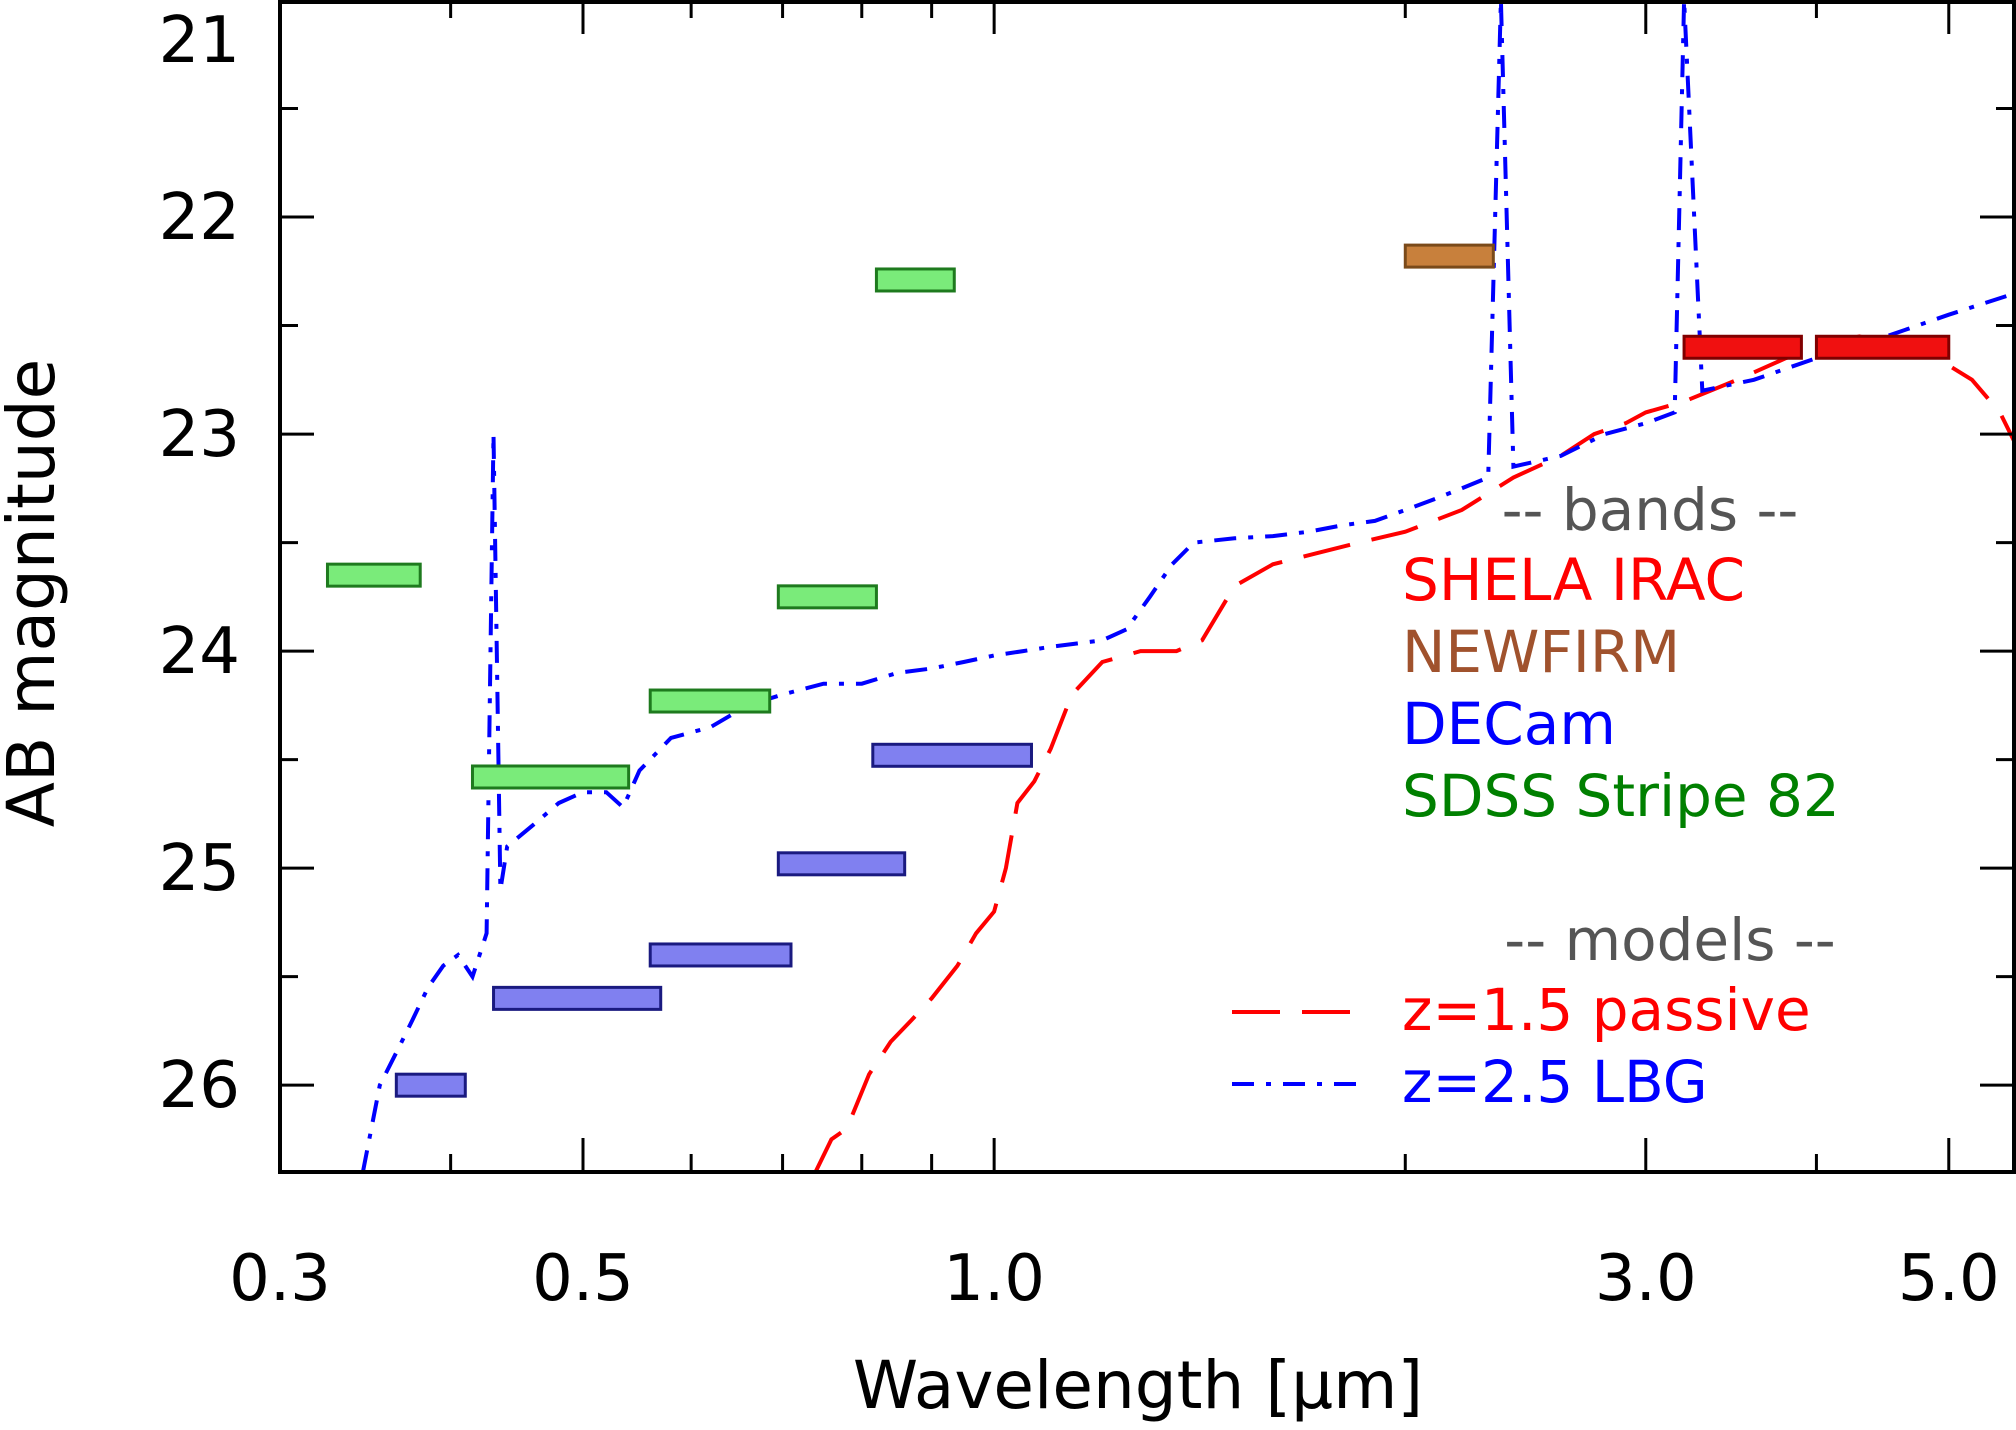 The height and width of the screenshot is (1430, 2016). What do you see at coordinates (35, 593) in the screenshot?
I see `y-axis-title: AB magnitude` at bounding box center [35, 593].